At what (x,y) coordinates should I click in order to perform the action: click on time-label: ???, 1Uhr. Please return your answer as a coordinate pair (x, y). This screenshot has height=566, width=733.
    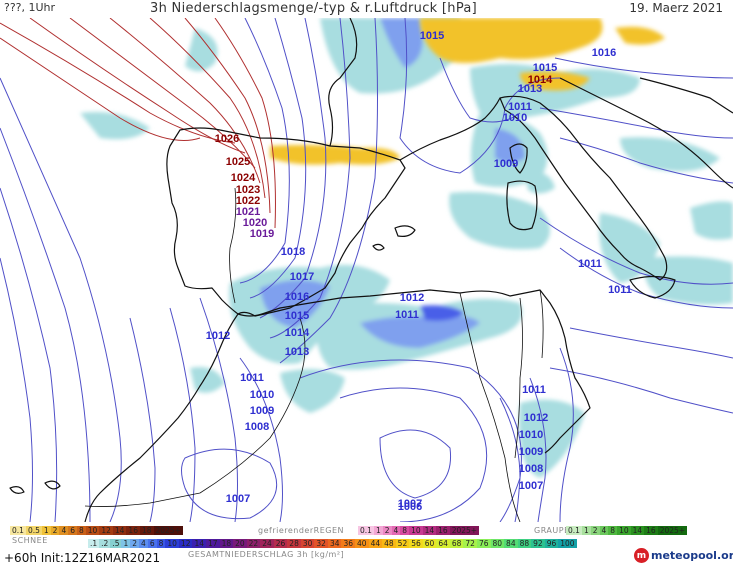
    Looking at the image, I should click on (30, 7).